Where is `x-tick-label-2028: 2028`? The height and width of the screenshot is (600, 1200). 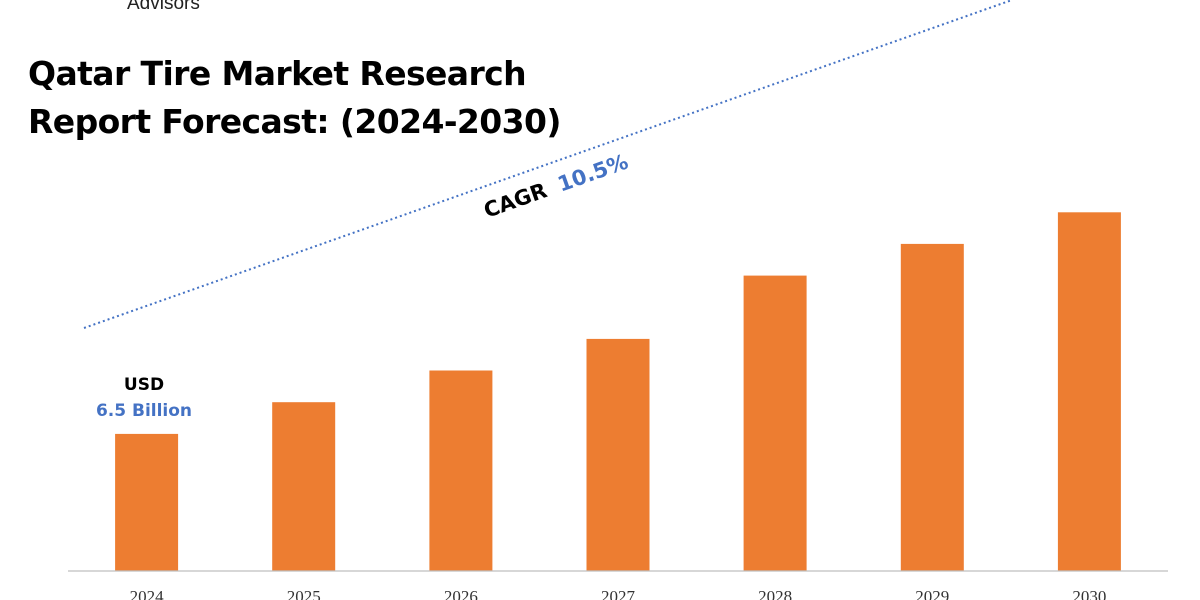 x-tick-label-2028: 2028 is located at coordinates (775, 593).